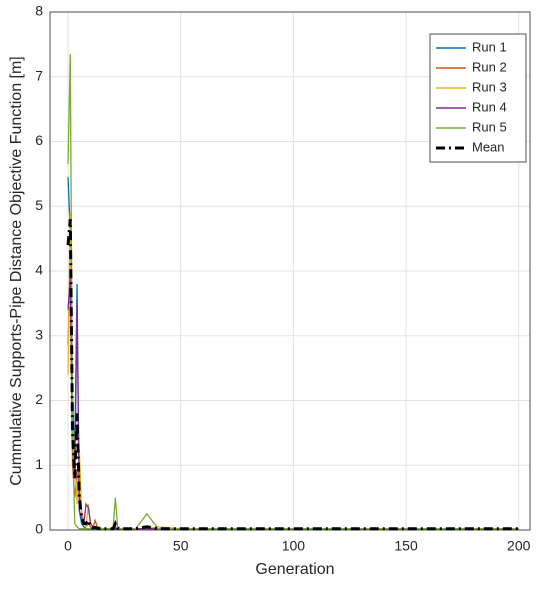 This screenshot has width=550, height=589. I want to click on legend-label: Run 2, so click(489, 66).